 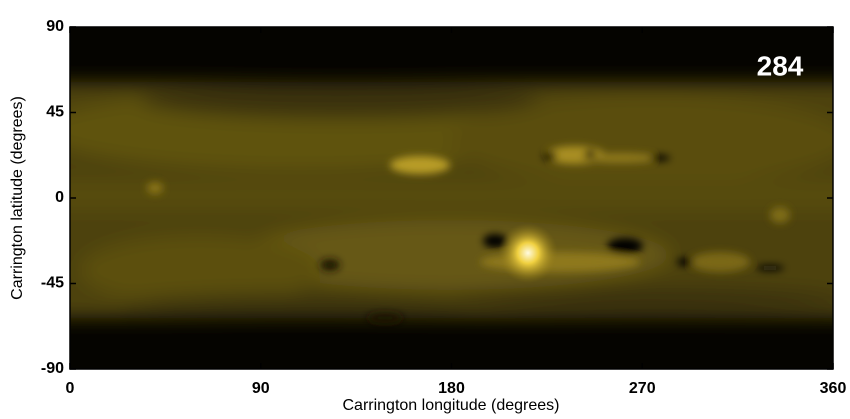 I want to click on y-tick-label: 0, so click(x=59, y=197).